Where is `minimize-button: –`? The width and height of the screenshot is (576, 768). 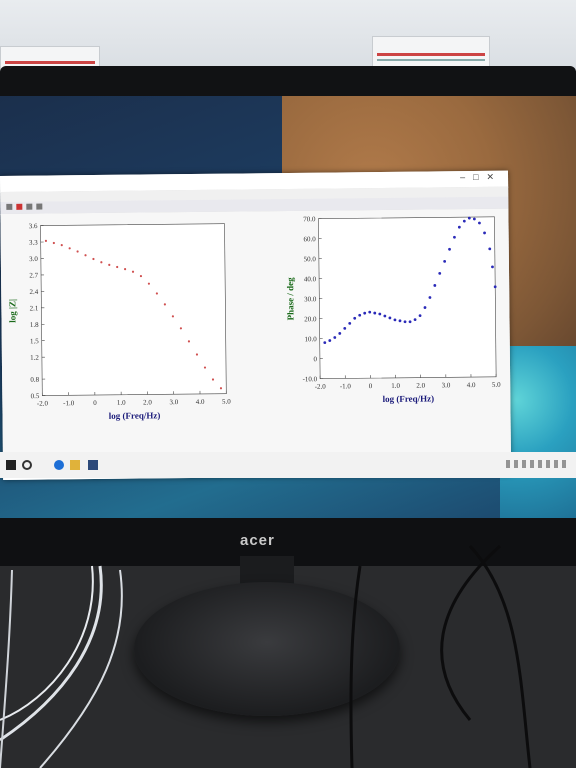 minimize-button: – is located at coordinates (466, 177).